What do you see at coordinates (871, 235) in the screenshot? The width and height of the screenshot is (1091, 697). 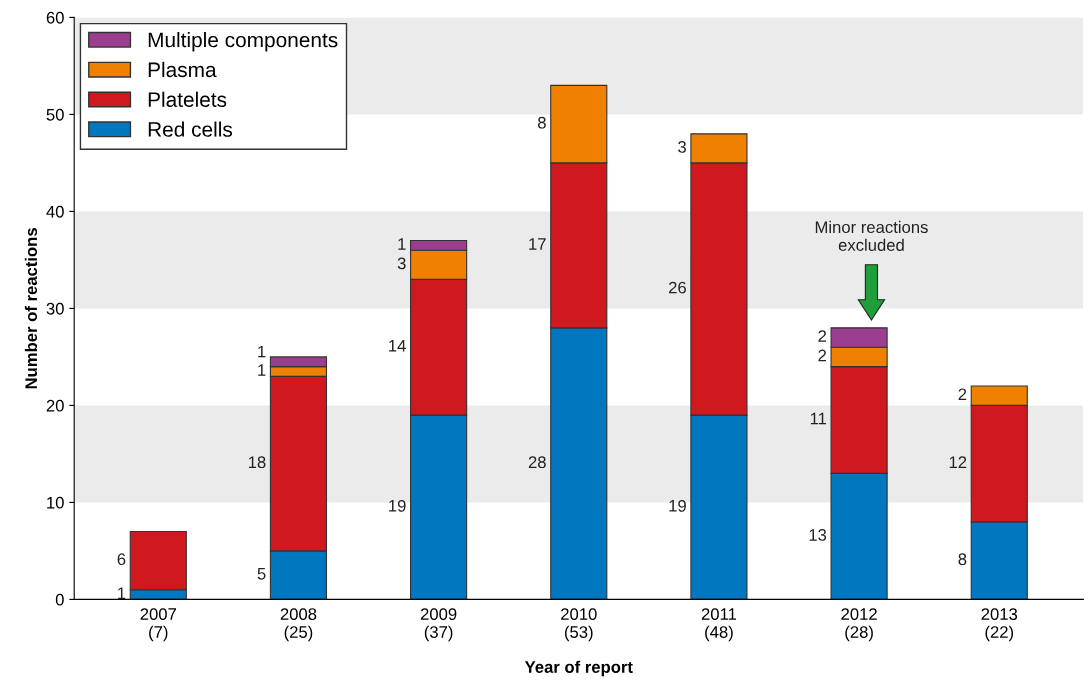 I see `annotation: Minor reactions excluded` at bounding box center [871, 235].